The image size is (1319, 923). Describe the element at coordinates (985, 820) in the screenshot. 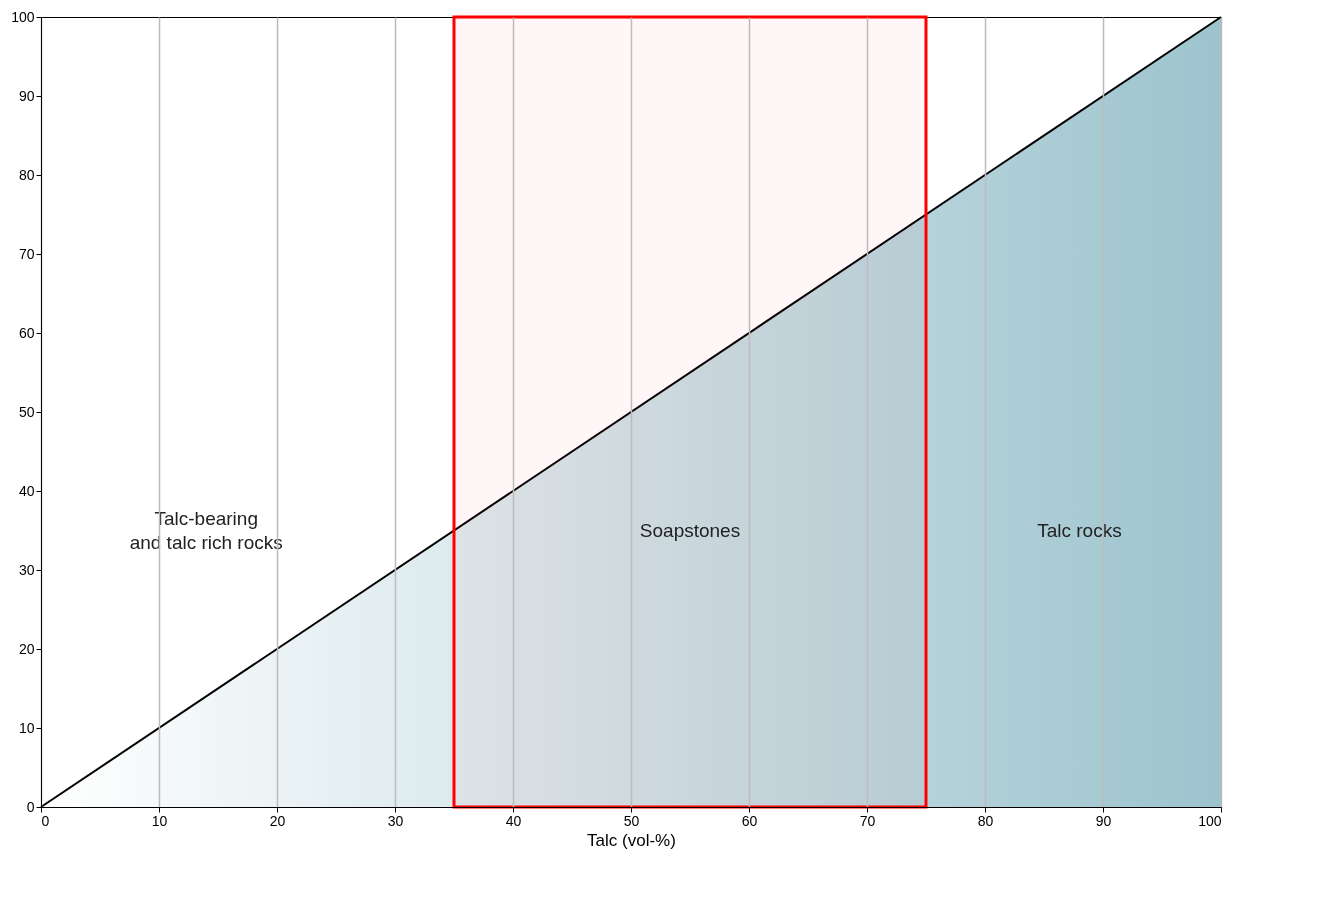

I see `x-tick-label: 80` at that location.